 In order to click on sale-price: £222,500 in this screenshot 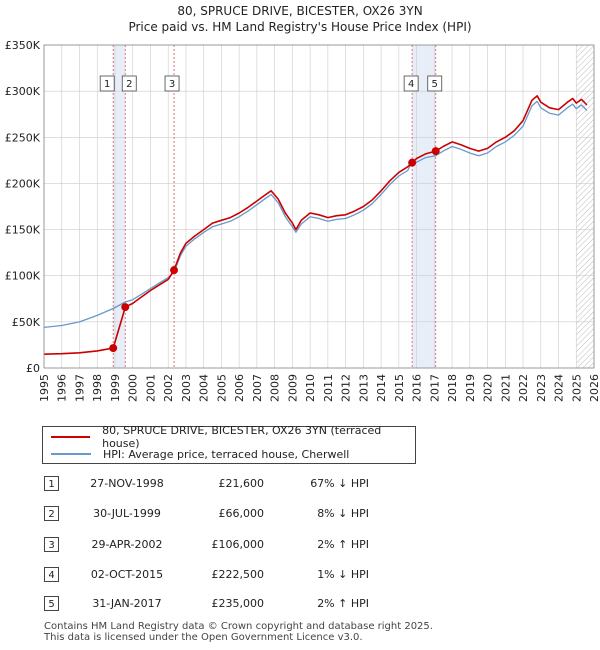, I will do `click(238, 574)`.